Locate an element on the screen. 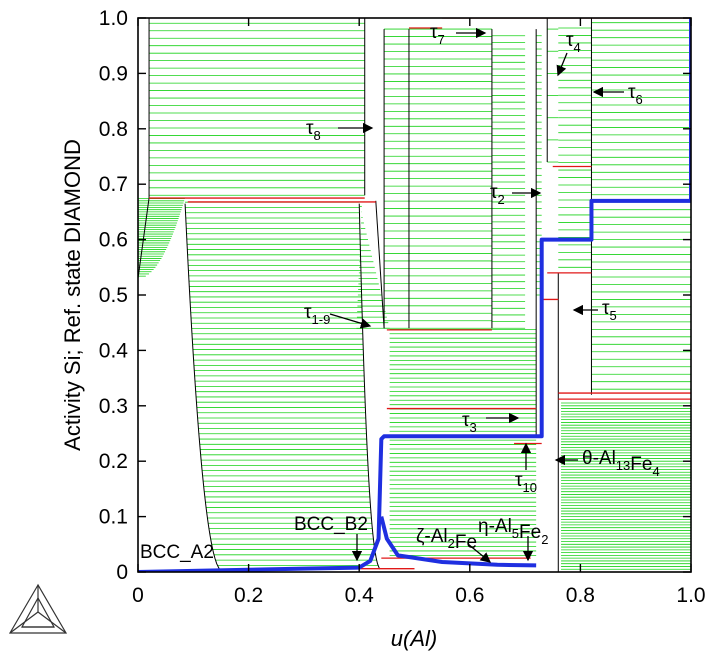 The height and width of the screenshot is (662, 711). y-tick-label: 0 is located at coordinates (122, 572).